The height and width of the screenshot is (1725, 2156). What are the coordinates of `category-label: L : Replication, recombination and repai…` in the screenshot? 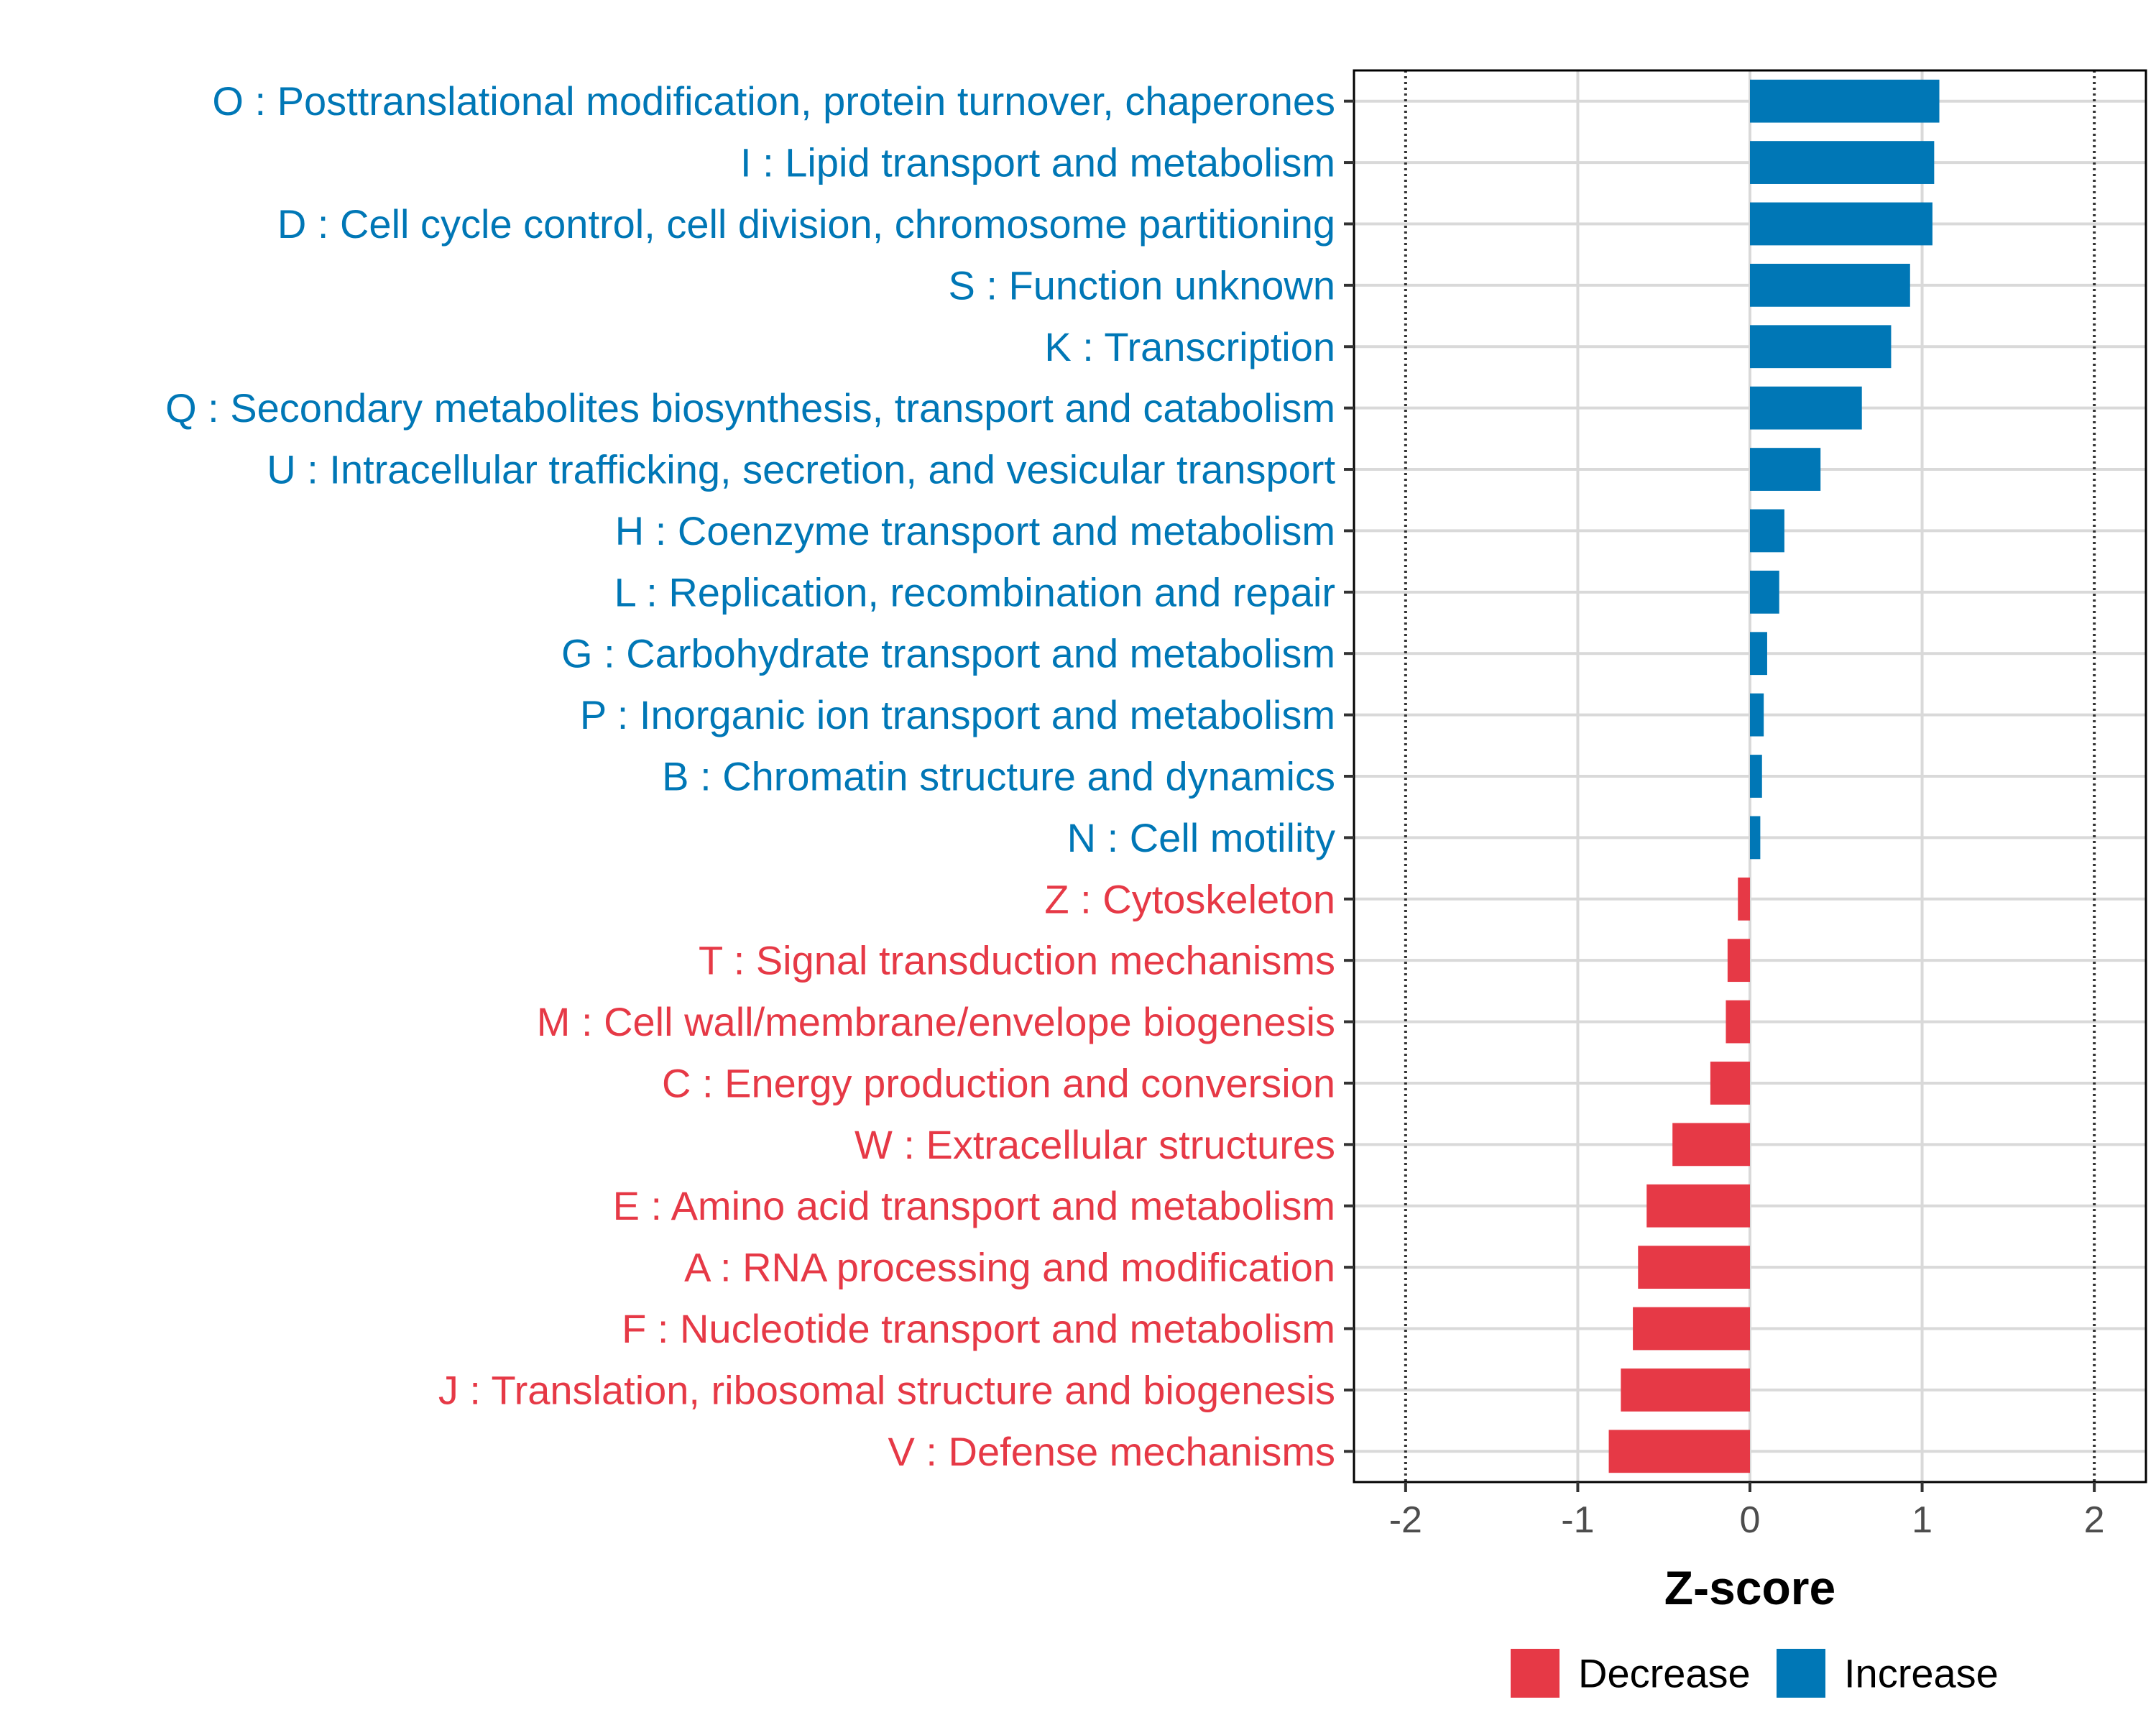 It's located at (974, 592).